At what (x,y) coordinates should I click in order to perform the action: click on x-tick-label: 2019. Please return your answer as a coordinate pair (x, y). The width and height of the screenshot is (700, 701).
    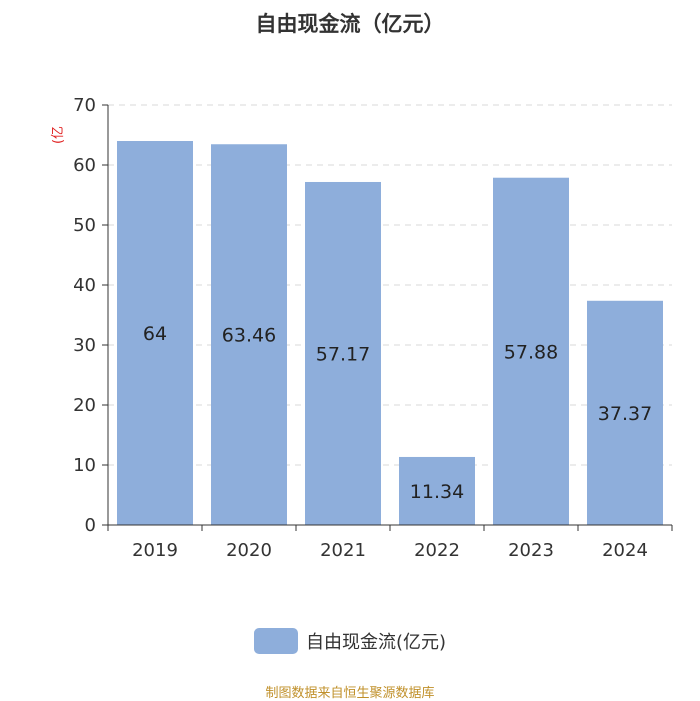
    Looking at the image, I should click on (155, 550).